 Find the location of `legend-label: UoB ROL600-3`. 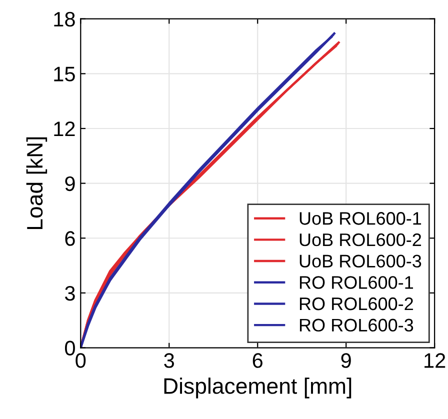

legend-label: UoB ROL600-3 is located at coordinates (361, 261).